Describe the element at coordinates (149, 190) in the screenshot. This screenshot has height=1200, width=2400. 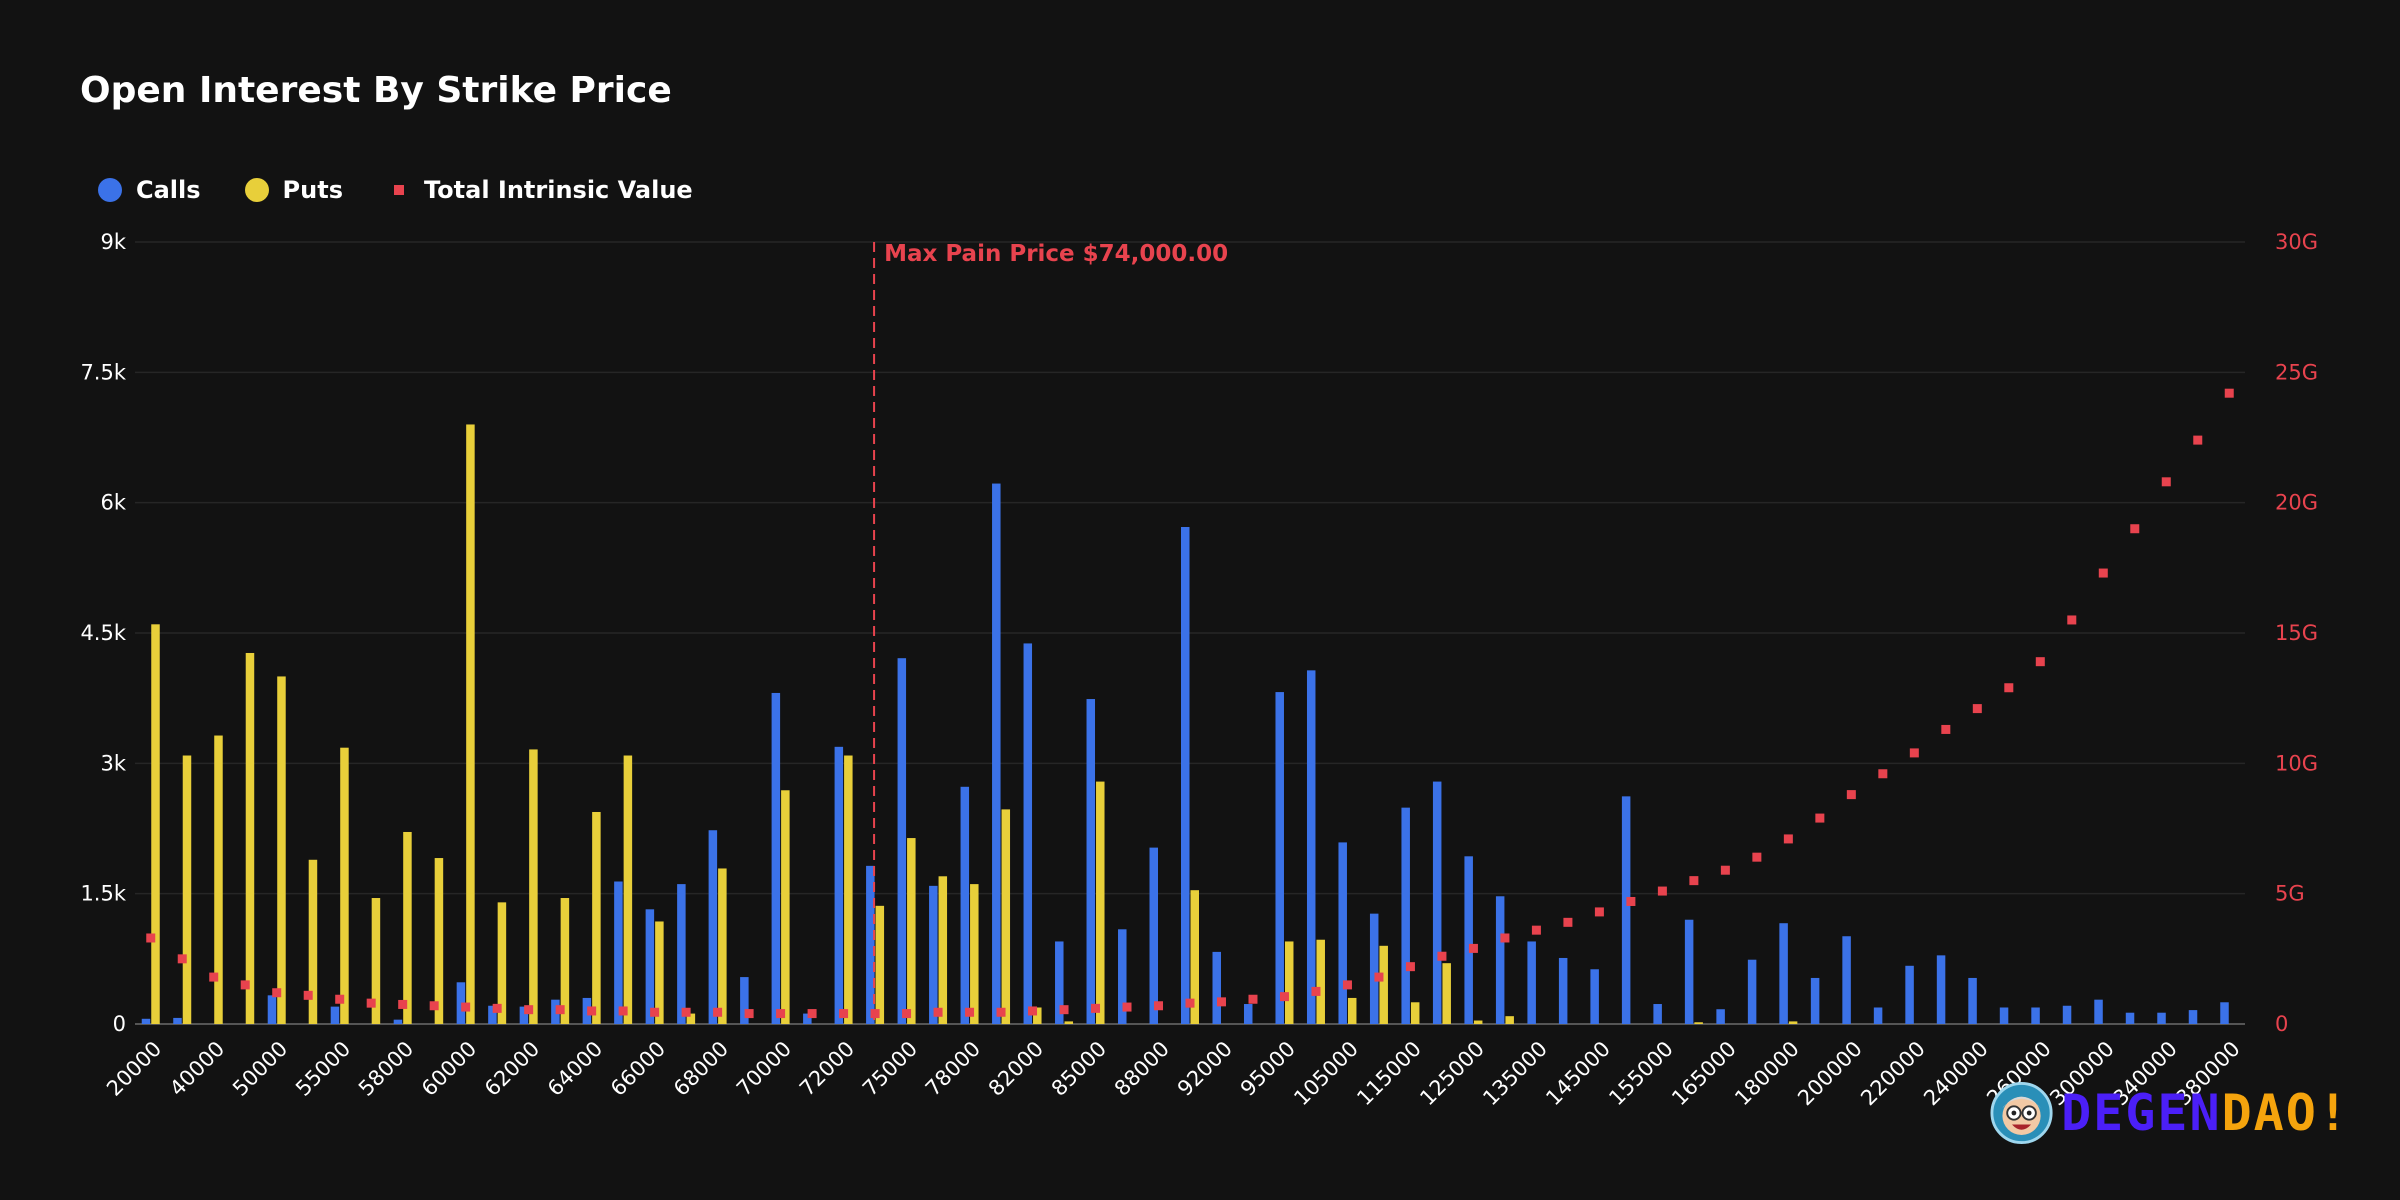
I see `legend-item-calls: Calls` at that location.